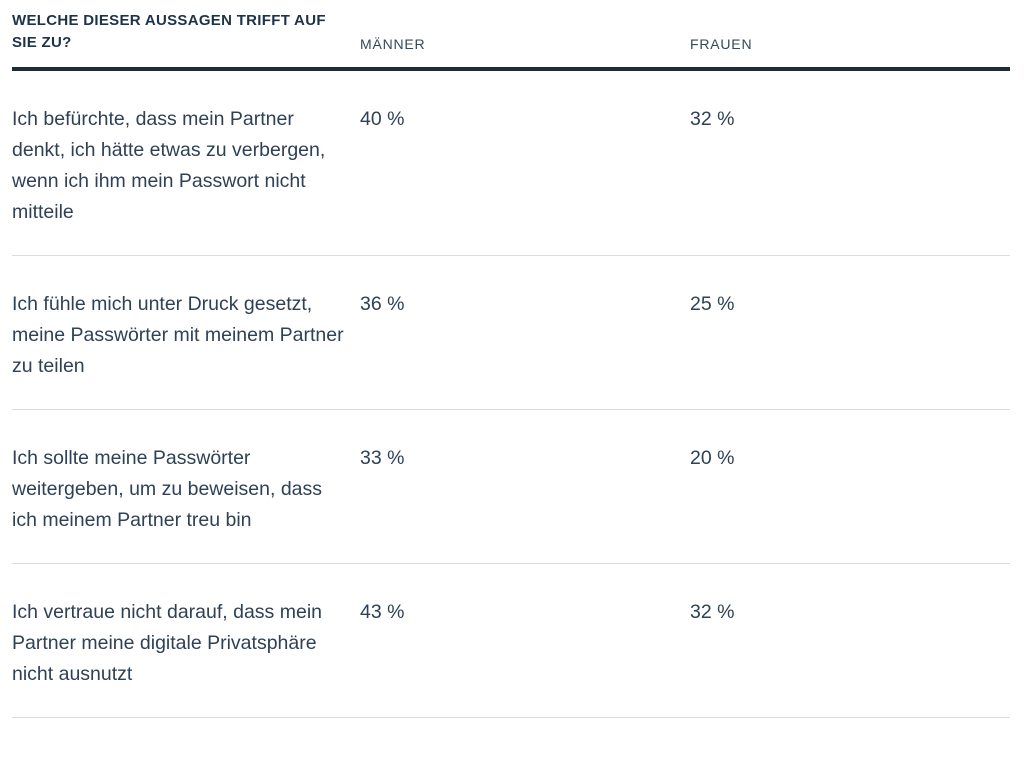 The image size is (1024, 766). What do you see at coordinates (382, 458) in the screenshot?
I see `value-maenner: 33 %` at bounding box center [382, 458].